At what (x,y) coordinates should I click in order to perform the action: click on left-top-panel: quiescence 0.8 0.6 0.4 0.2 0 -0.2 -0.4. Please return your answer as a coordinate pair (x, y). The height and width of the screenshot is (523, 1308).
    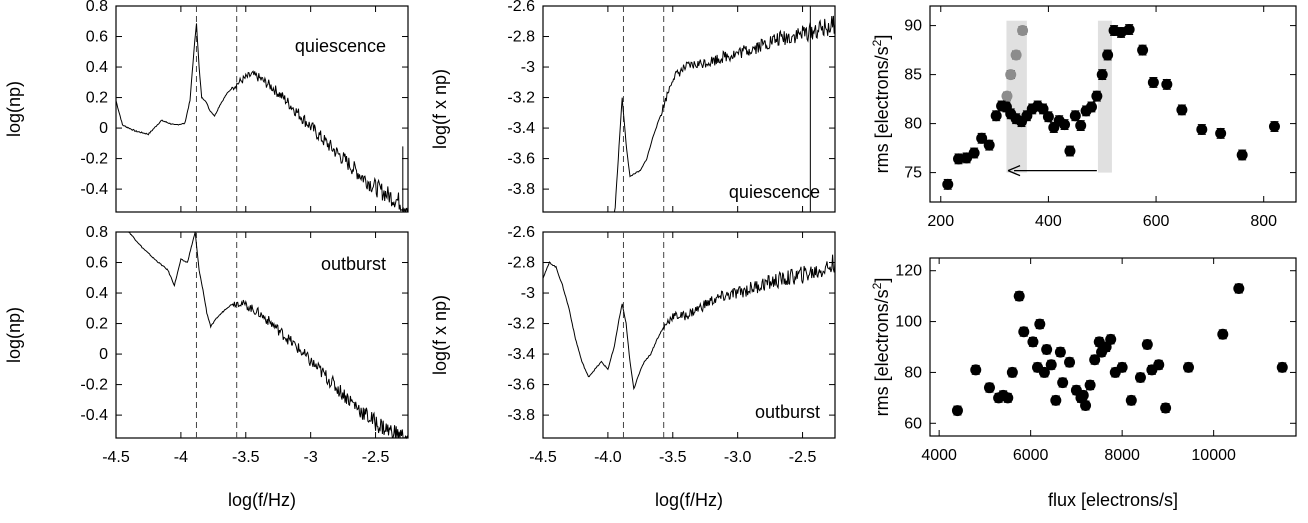
    Looking at the image, I should click on (244, 106).